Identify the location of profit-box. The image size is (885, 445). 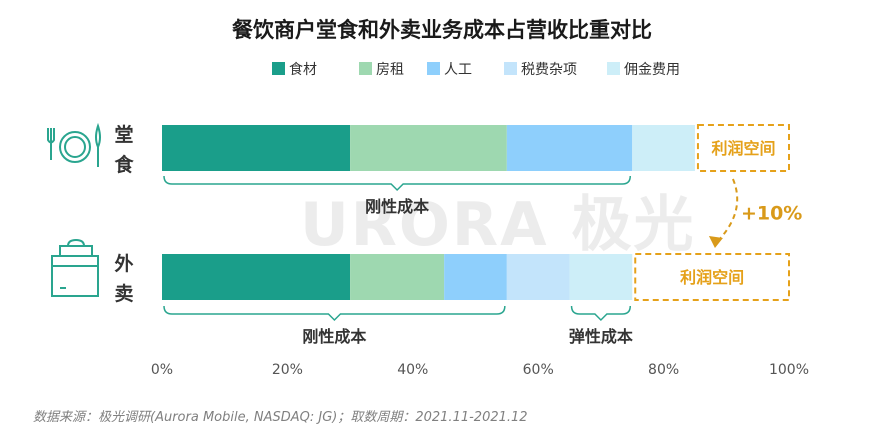
(743, 148).